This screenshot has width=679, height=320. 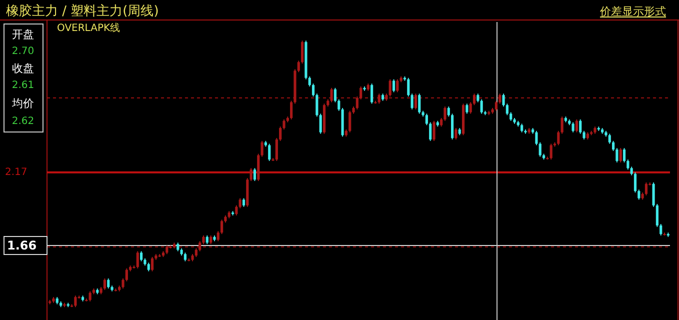 What do you see at coordinates (82, 11) in the screenshot?
I see `chart-title: 橡胶主力 / 塑料主力(周线)` at bounding box center [82, 11].